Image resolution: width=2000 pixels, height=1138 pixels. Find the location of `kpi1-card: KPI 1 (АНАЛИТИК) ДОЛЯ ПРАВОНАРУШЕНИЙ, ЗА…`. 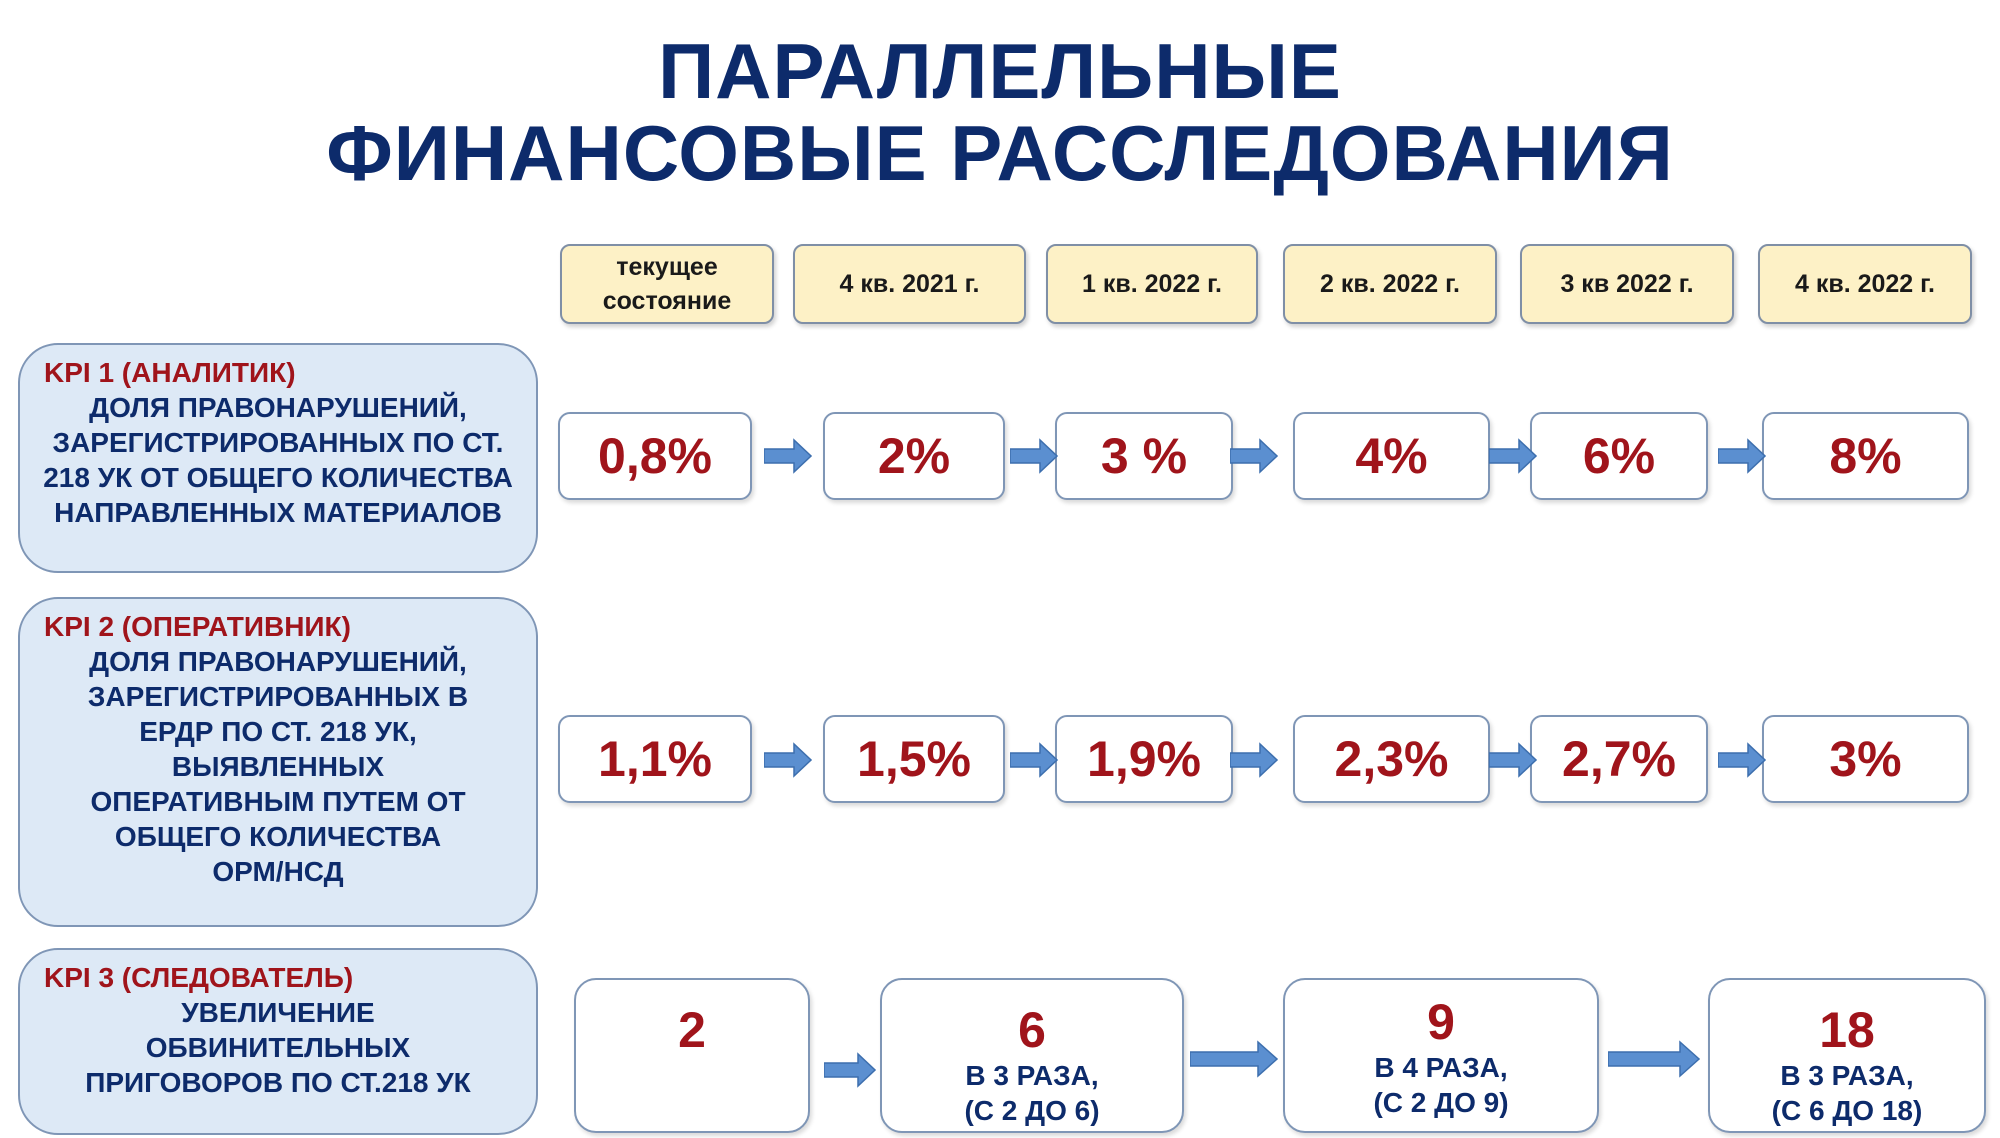

kpi1-card: KPI 1 (АНАЛИТИК) ДОЛЯ ПРАВОНАРУШЕНИЙ, ЗА… is located at coordinates (278, 458).